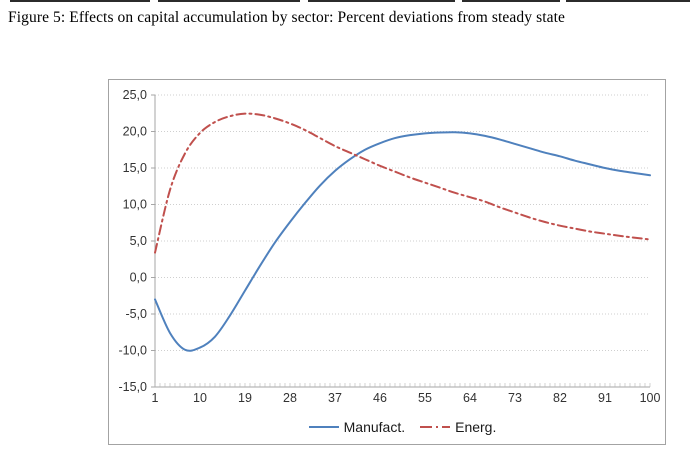 This screenshot has height=475, width=700. I want to click on y-tick-label: 15,0, so click(135, 168).